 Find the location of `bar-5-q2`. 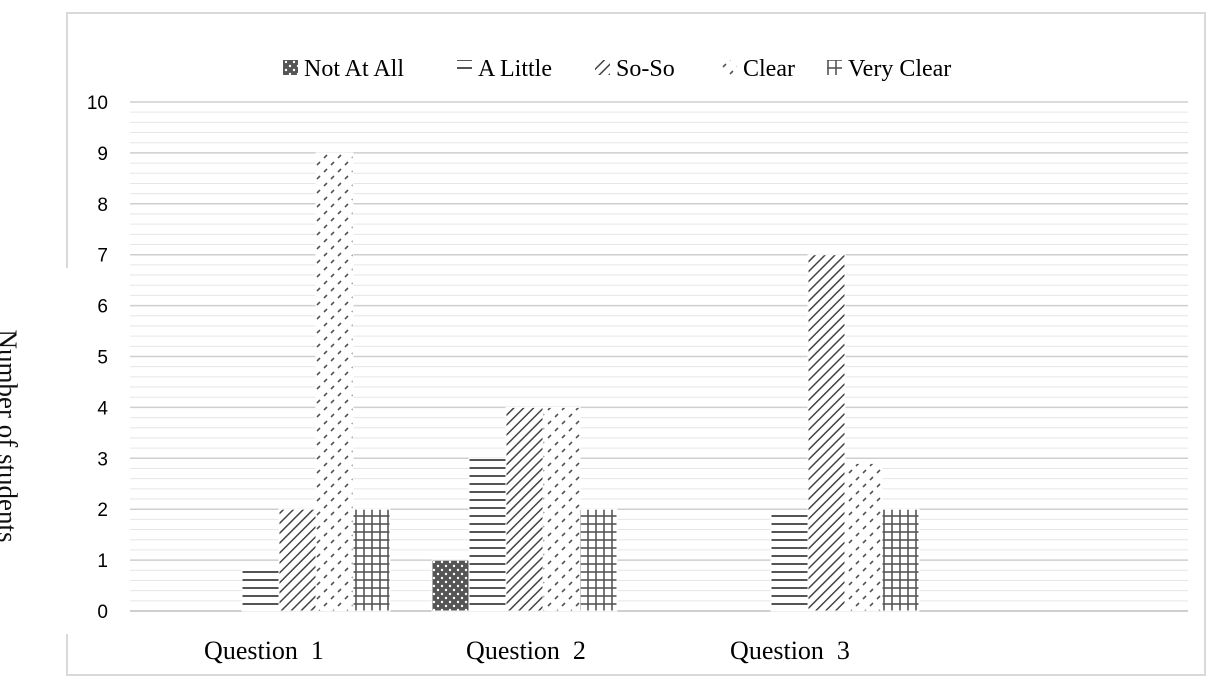

bar-5-q2 is located at coordinates (598, 560).